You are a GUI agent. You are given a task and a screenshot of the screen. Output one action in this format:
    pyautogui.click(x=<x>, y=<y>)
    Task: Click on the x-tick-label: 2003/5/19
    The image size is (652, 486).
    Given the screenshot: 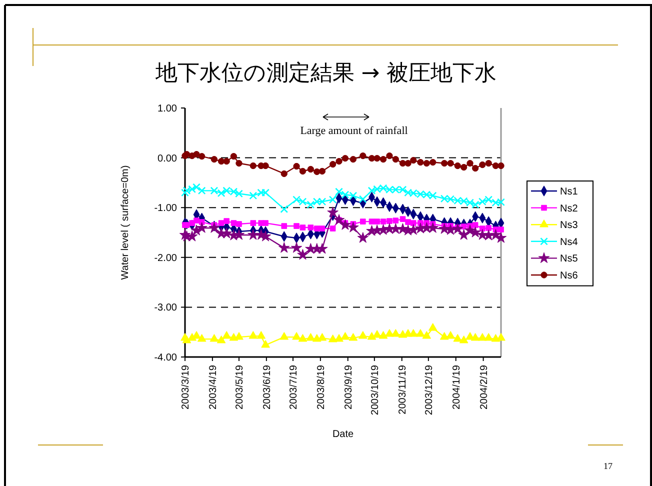 What is the action you would take?
    pyautogui.click(x=240, y=387)
    